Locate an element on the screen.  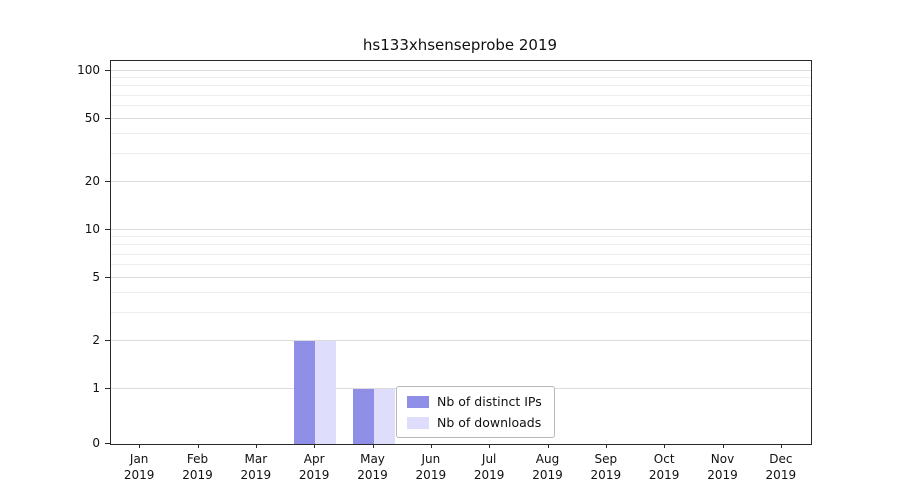
x-tick-month: Dec is located at coordinates (781, 459).